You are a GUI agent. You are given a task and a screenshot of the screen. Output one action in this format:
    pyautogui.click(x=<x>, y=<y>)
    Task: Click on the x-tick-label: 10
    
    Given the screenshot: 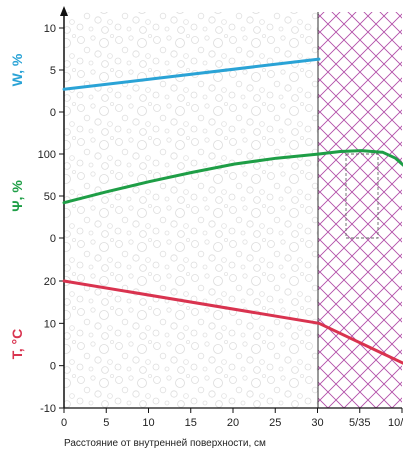 What is the action you would take?
    pyautogui.click(x=148, y=423)
    